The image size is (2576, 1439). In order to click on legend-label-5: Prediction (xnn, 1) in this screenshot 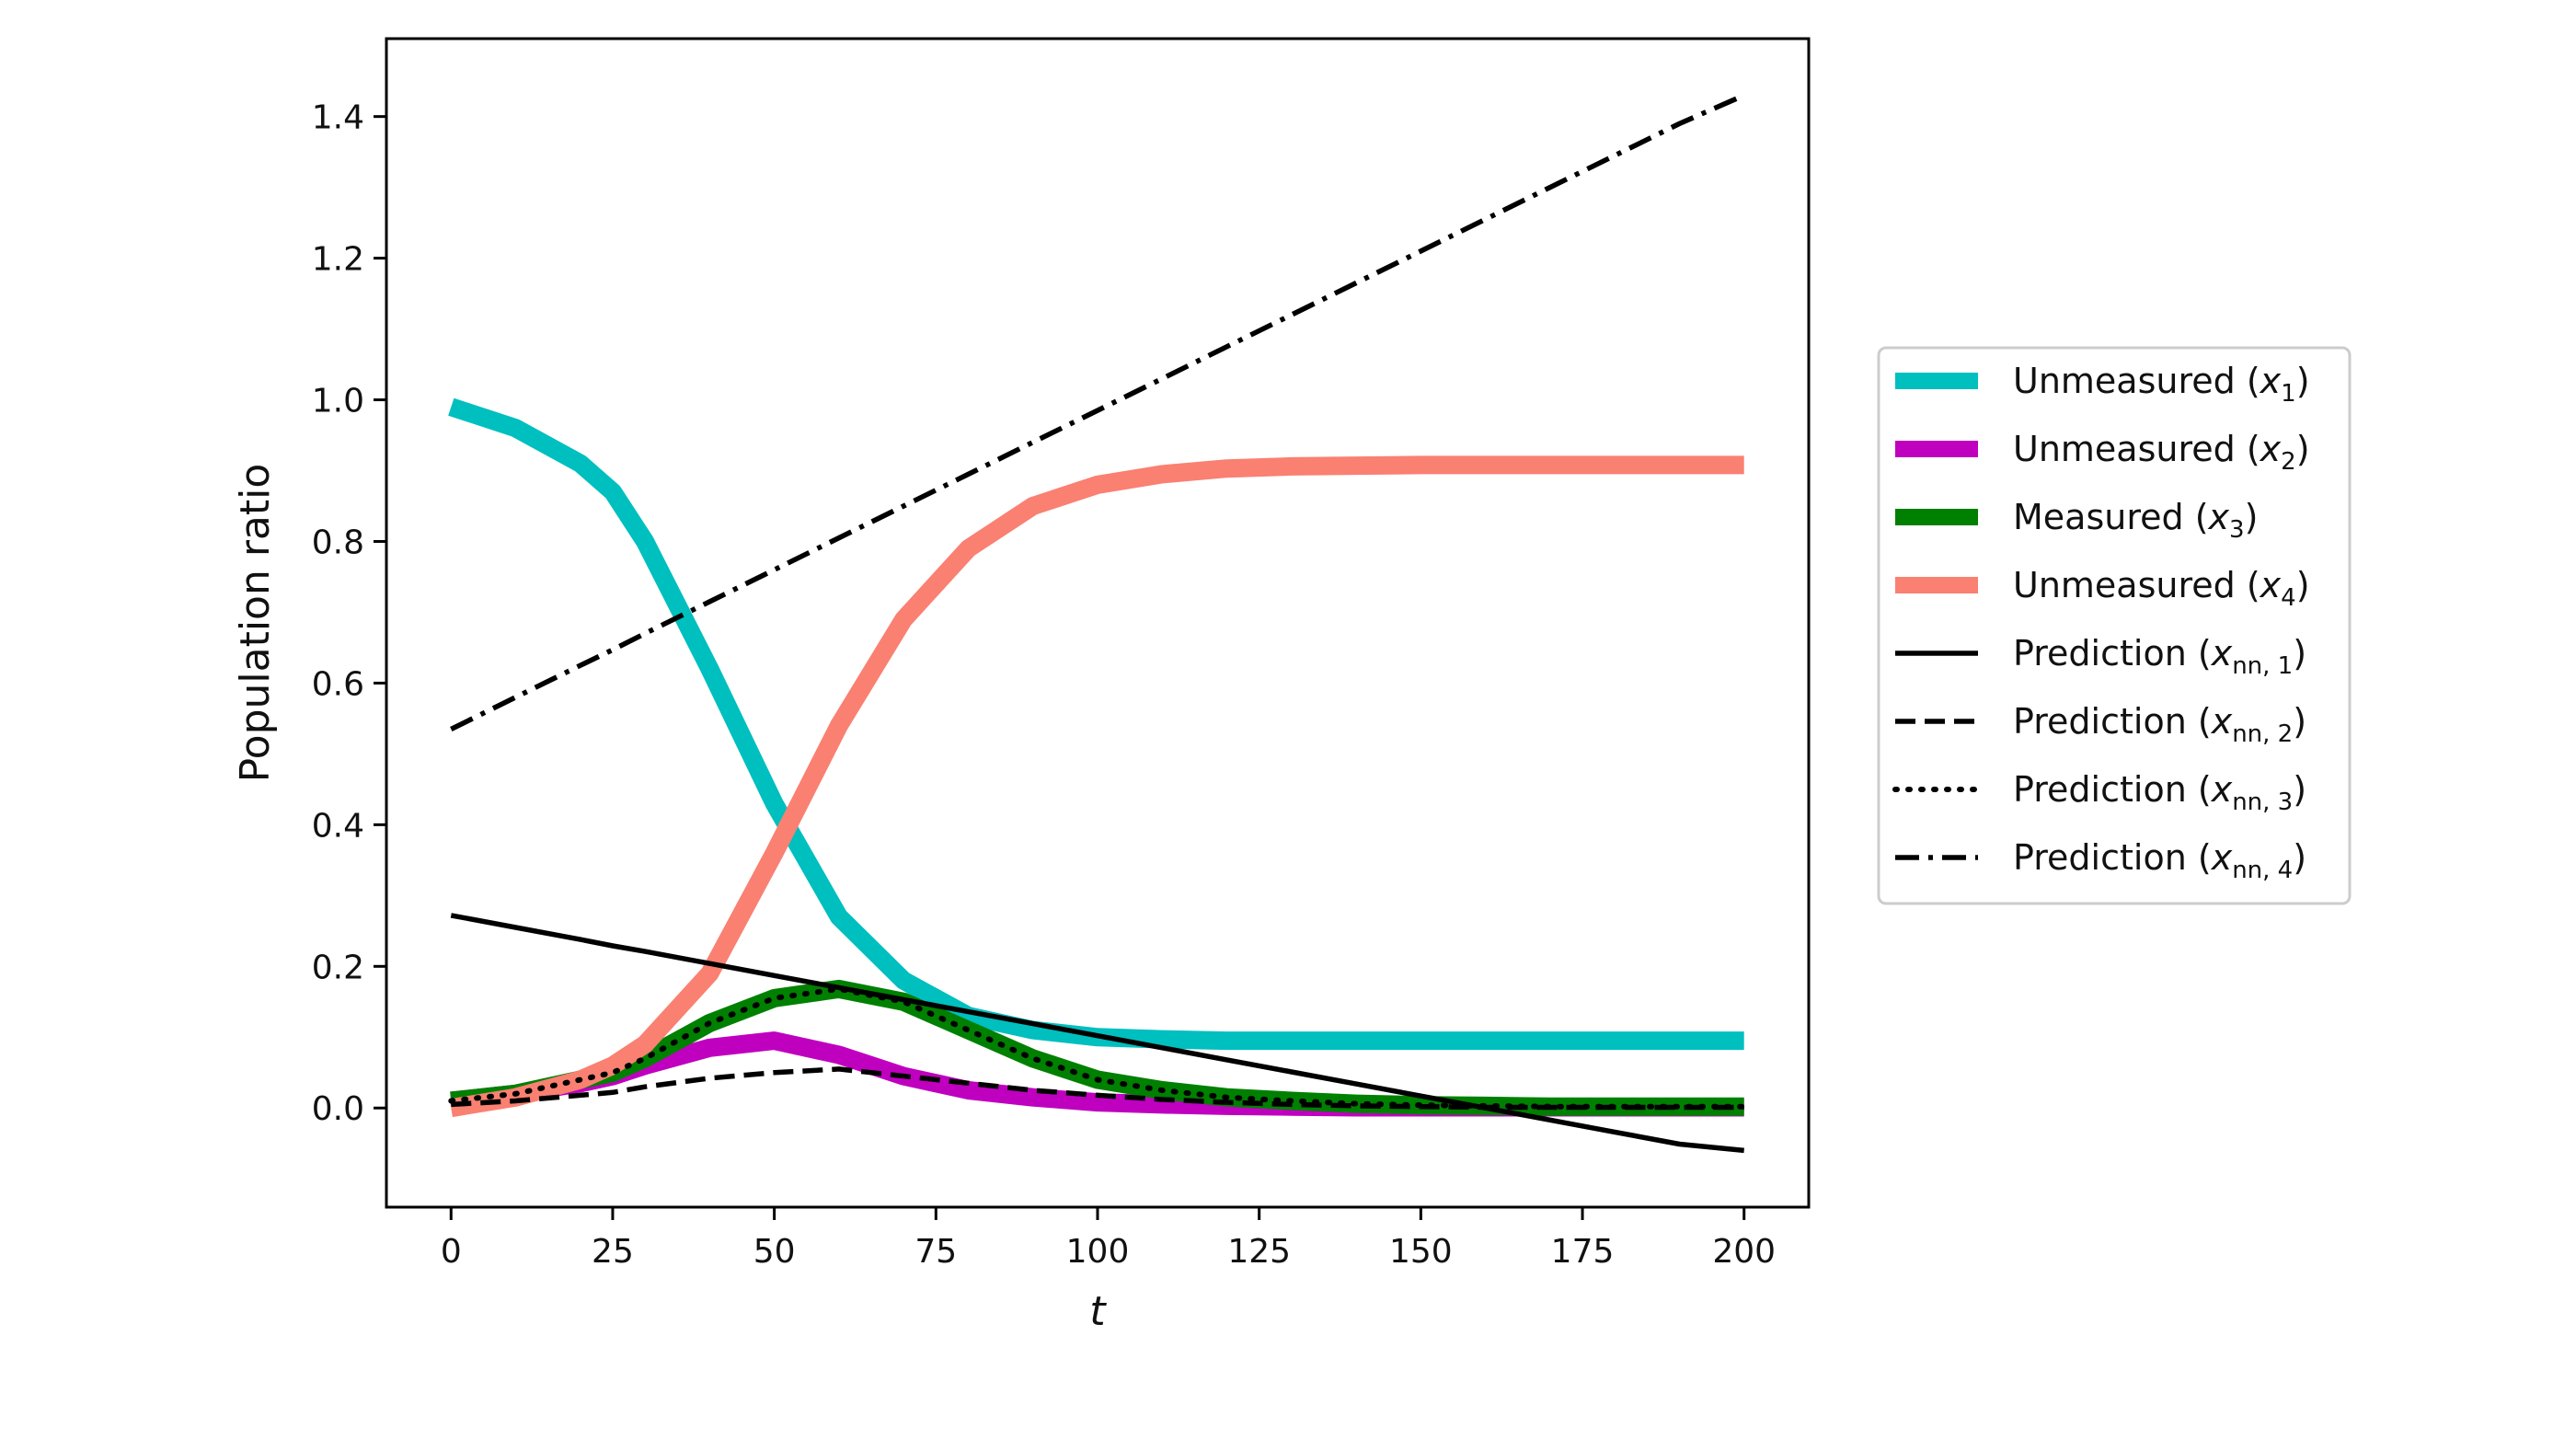, I will do `click(2159, 656)`.